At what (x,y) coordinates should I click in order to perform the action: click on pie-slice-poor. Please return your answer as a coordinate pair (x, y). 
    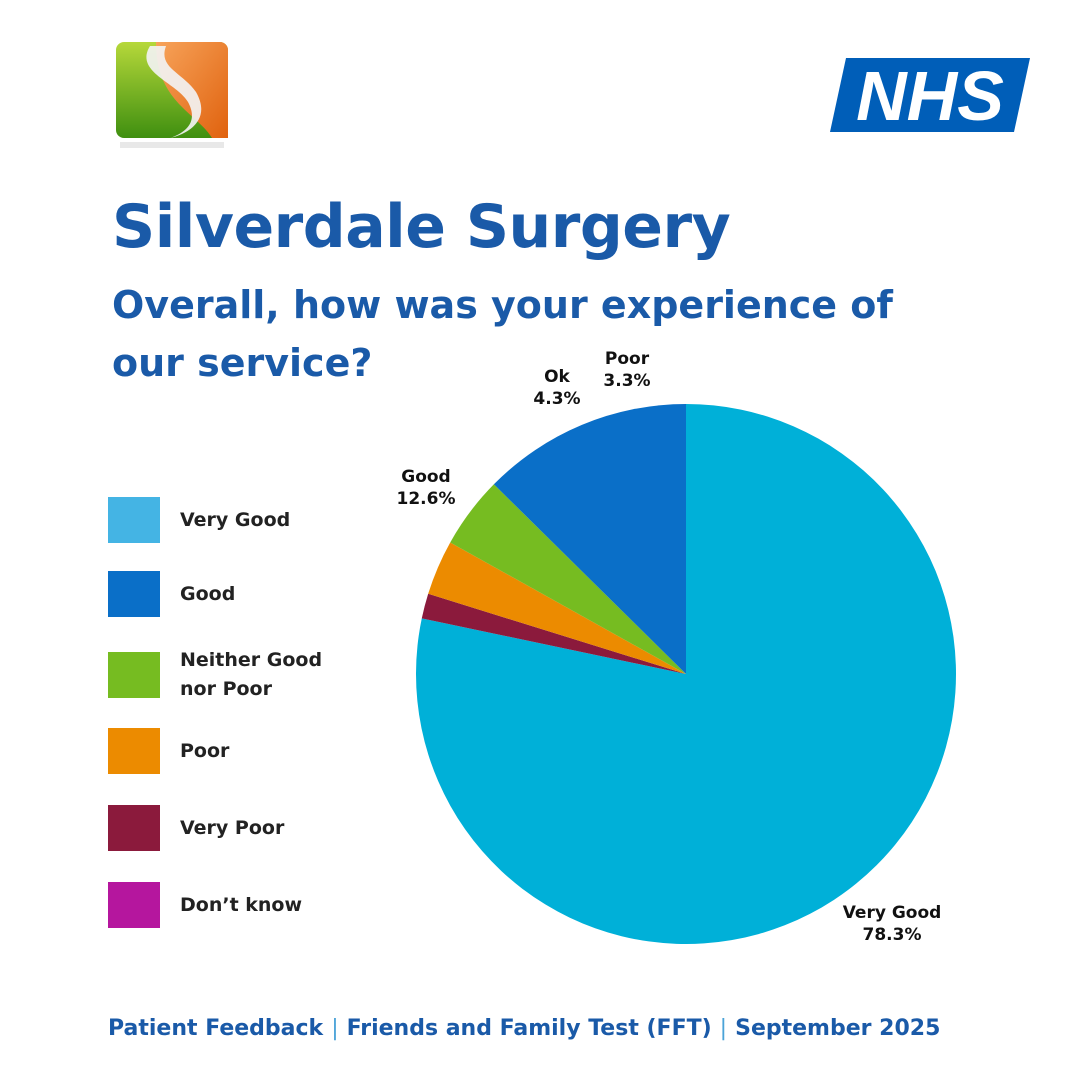
    Looking at the image, I should click on (557, 608).